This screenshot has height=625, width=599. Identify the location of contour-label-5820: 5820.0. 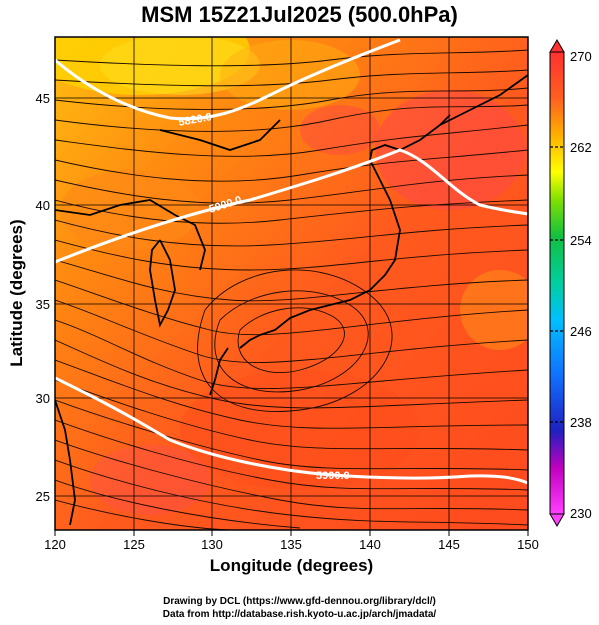
(195, 120).